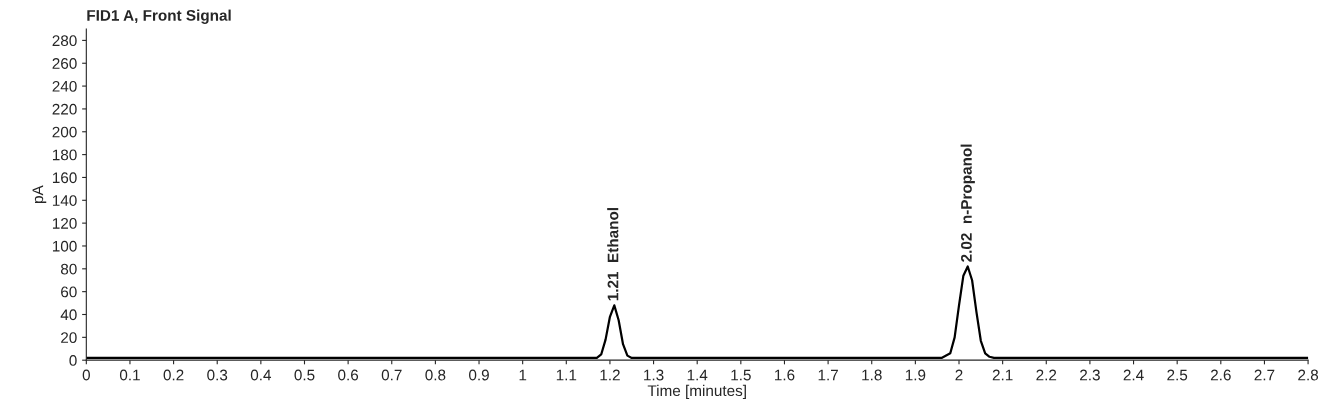 The width and height of the screenshot is (1328, 414). What do you see at coordinates (64, 41) in the screenshot?
I see `y-tick-label: 280` at bounding box center [64, 41].